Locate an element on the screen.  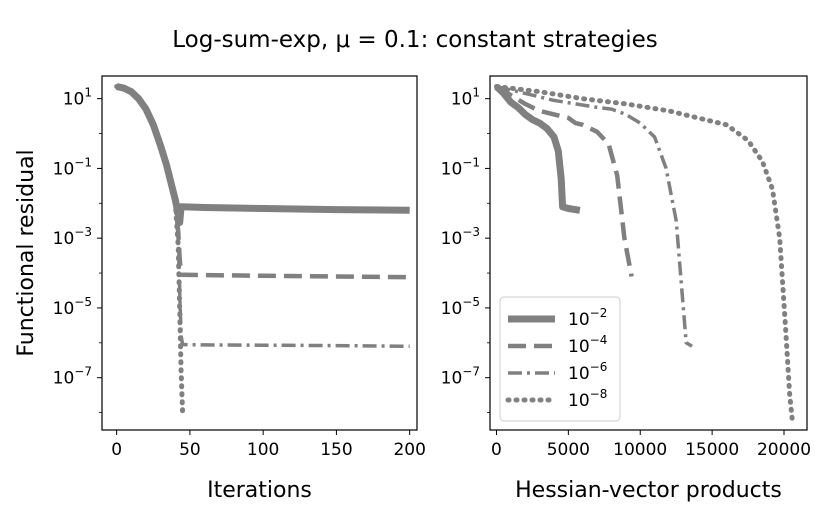
legend-entry-label: 10−8 is located at coordinates (587, 399).